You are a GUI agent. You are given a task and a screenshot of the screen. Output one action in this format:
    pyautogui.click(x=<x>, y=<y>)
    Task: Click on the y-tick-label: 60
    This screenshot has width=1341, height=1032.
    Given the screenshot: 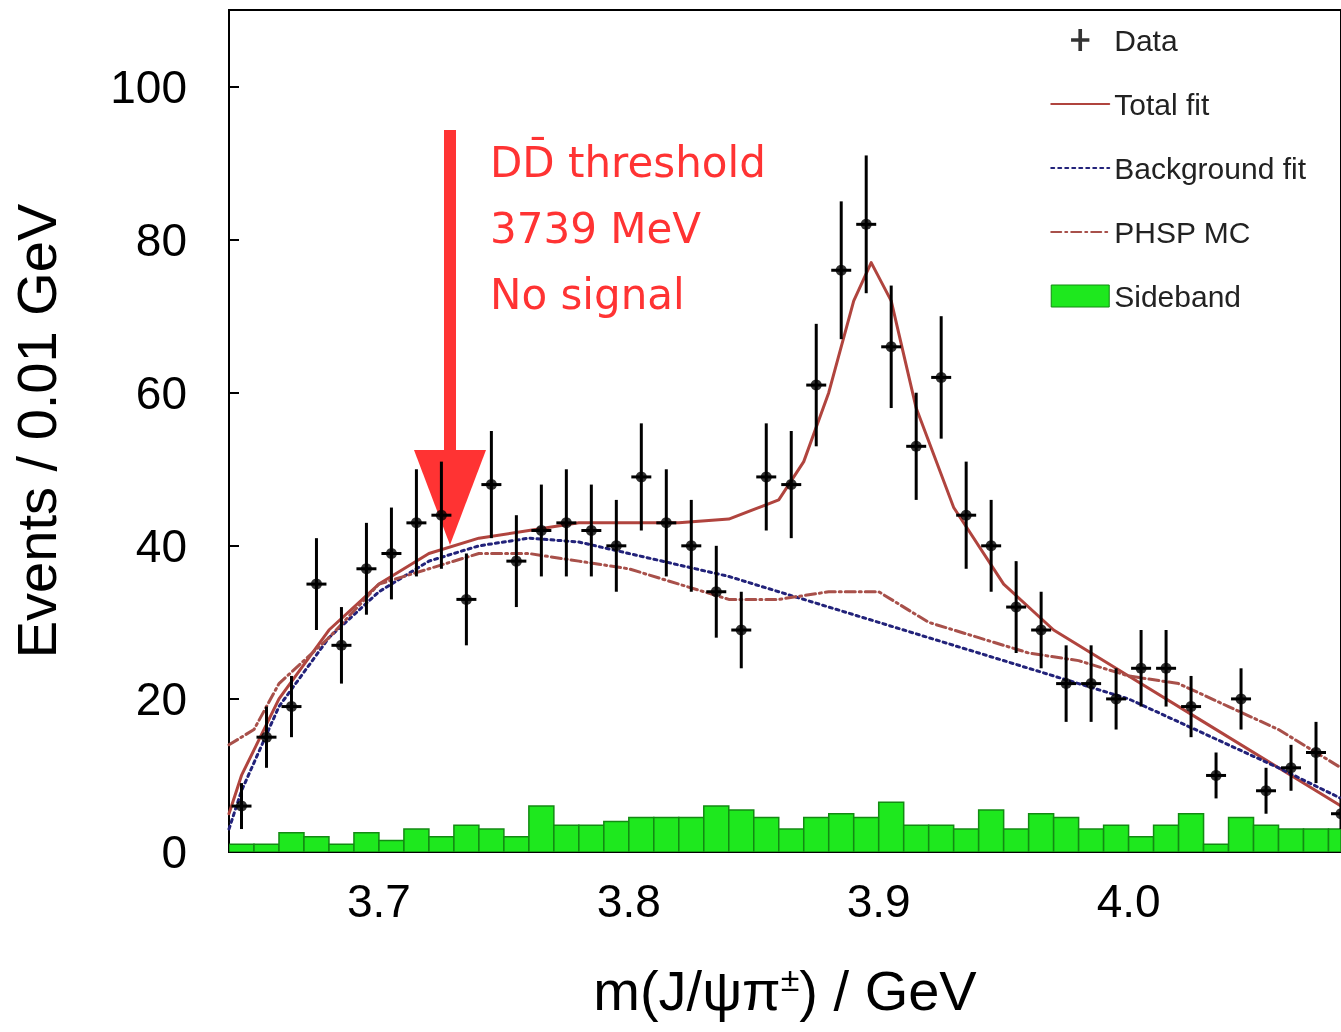 What is the action you would take?
    pyautogui.click(x=161, y=392)
    